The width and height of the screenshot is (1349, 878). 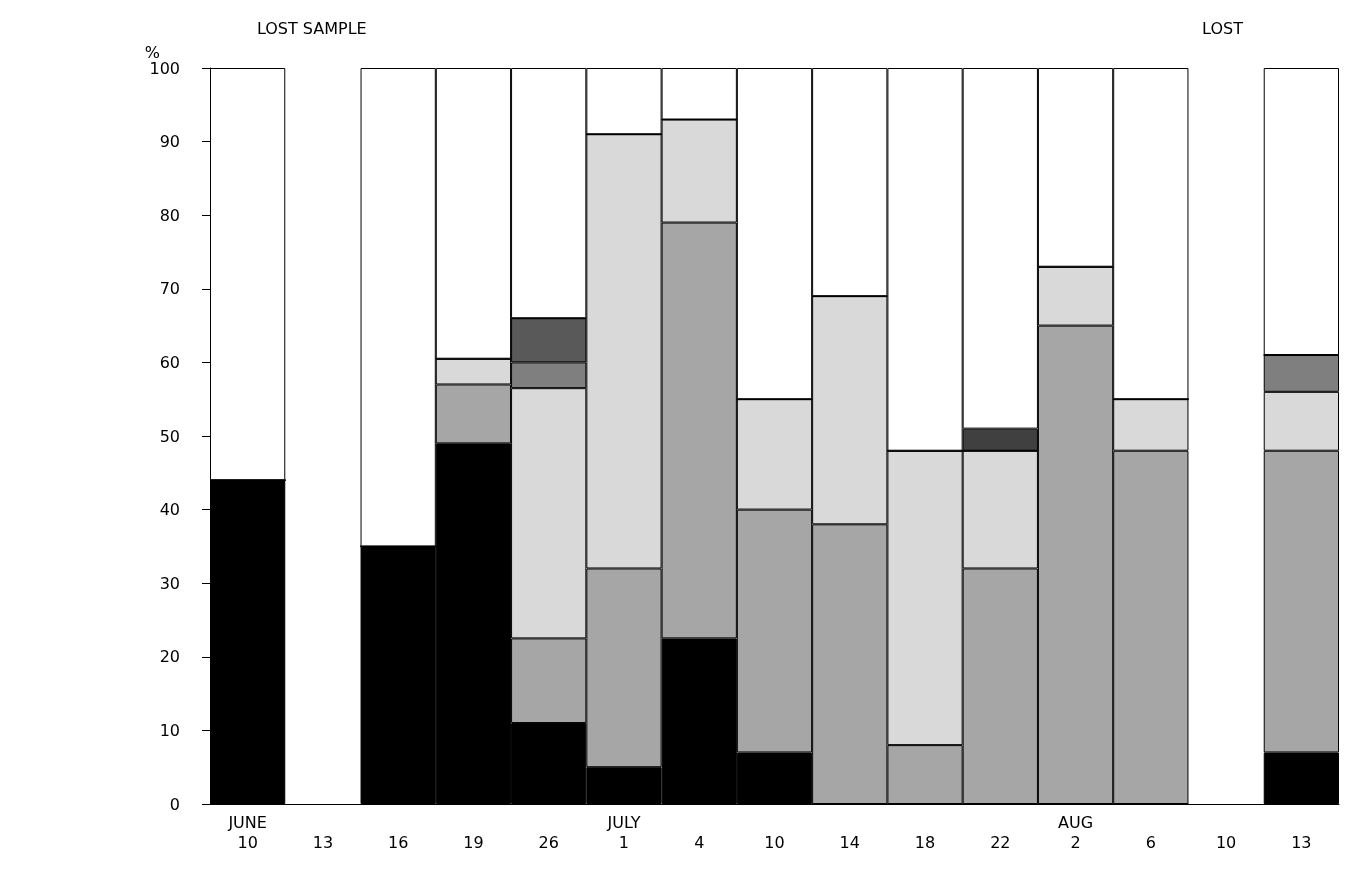 What do you see at coordinates (169, 142) in the screenshot?
I see `y-tick-label: 90` at bounding box center [169, 142].